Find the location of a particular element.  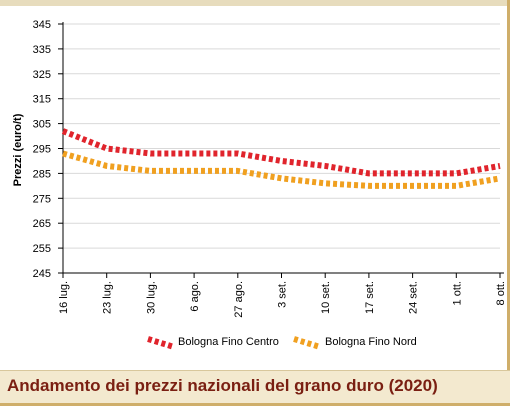

series-line-bologna-fino-nord is located at coordinates (281, 169).